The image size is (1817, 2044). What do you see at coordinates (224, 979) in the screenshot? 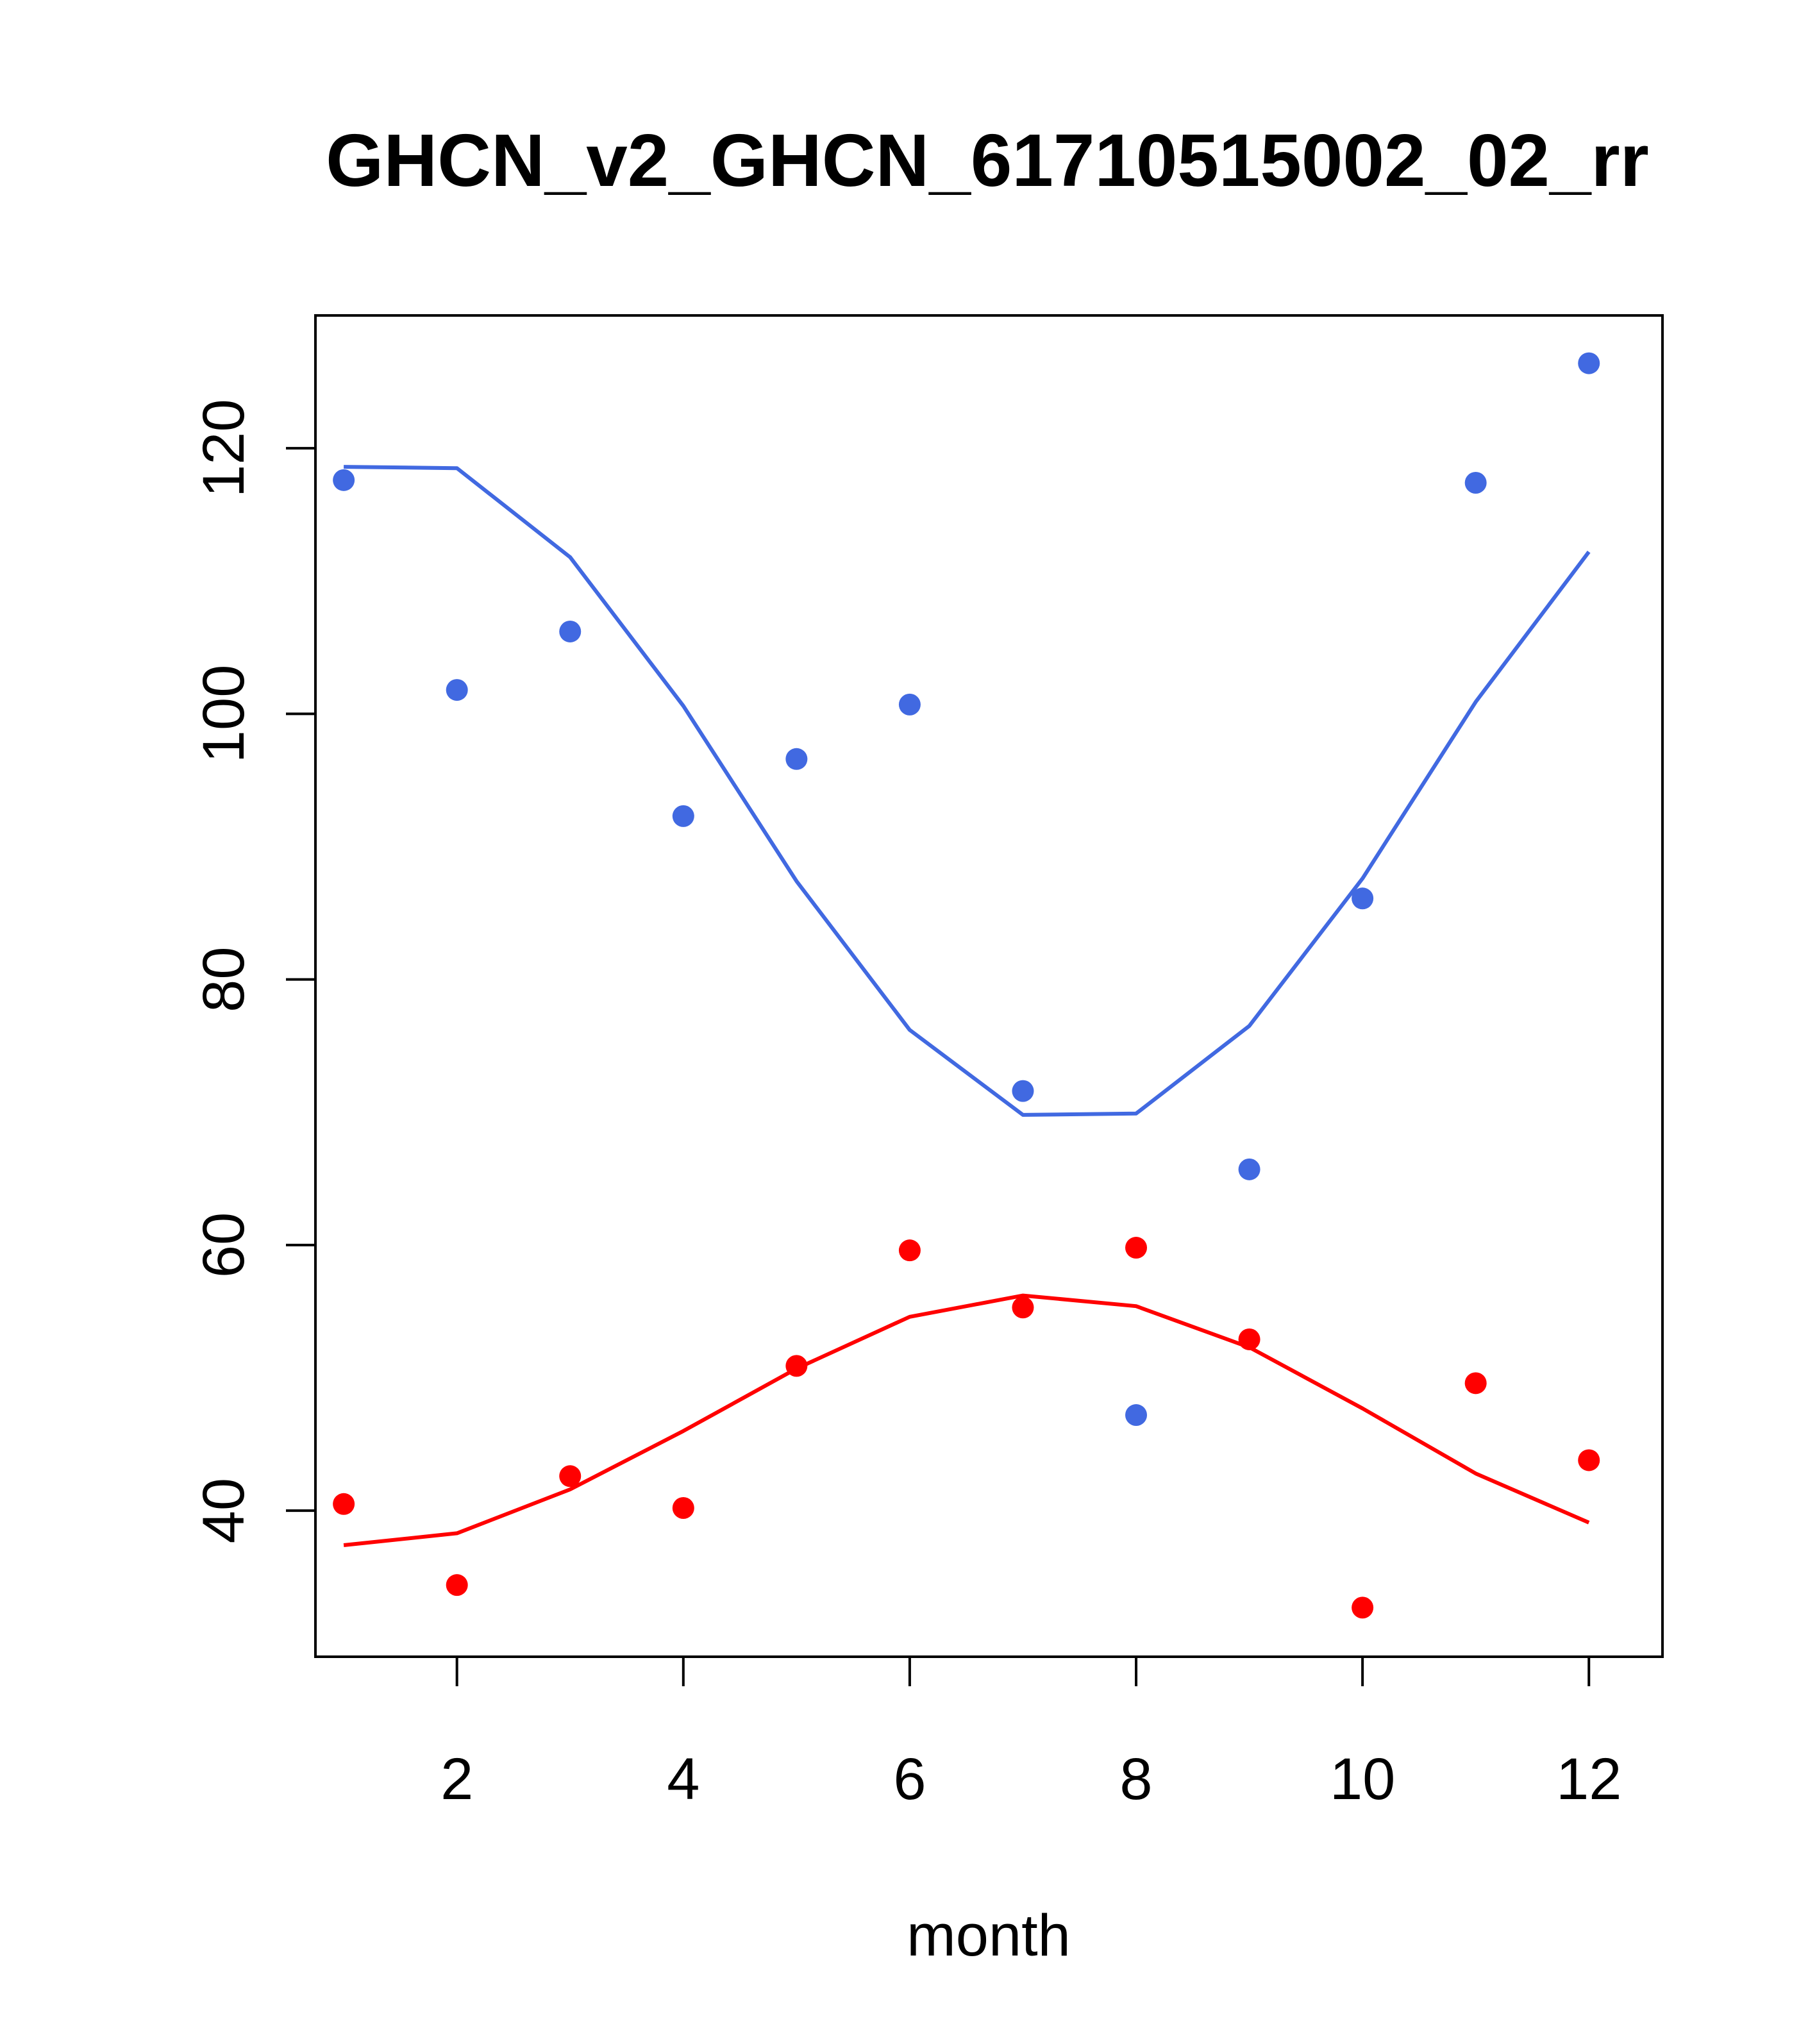
I see `y-tick-label: 80` at bounding box center [224, 979].